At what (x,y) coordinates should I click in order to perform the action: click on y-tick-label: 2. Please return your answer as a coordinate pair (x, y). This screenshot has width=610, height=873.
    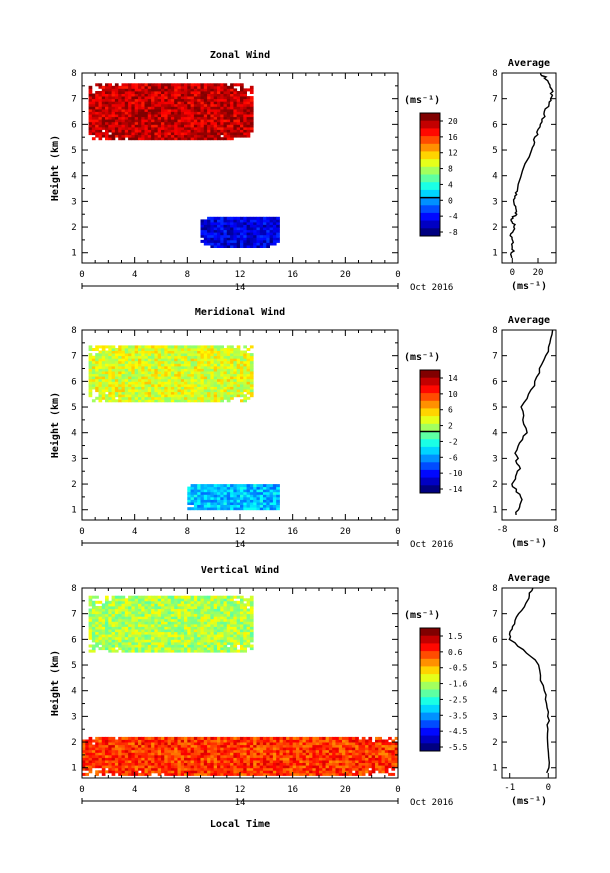
    Looking at the image, I should click on (73, 485).